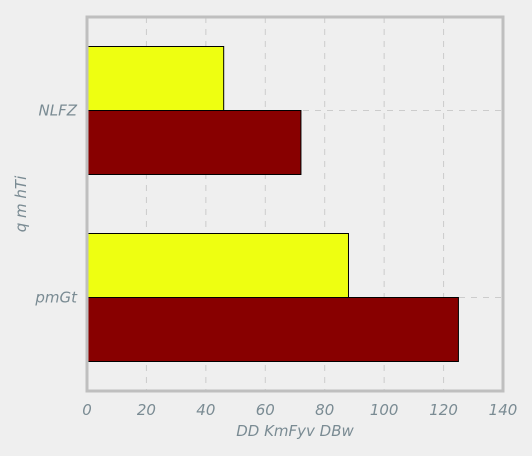 This screenshot has width=532, height=456. What do you see at coordinates (146, 410) in the screenshot?
I see `x-tick-label: 20` at bounding box center [146, 410].